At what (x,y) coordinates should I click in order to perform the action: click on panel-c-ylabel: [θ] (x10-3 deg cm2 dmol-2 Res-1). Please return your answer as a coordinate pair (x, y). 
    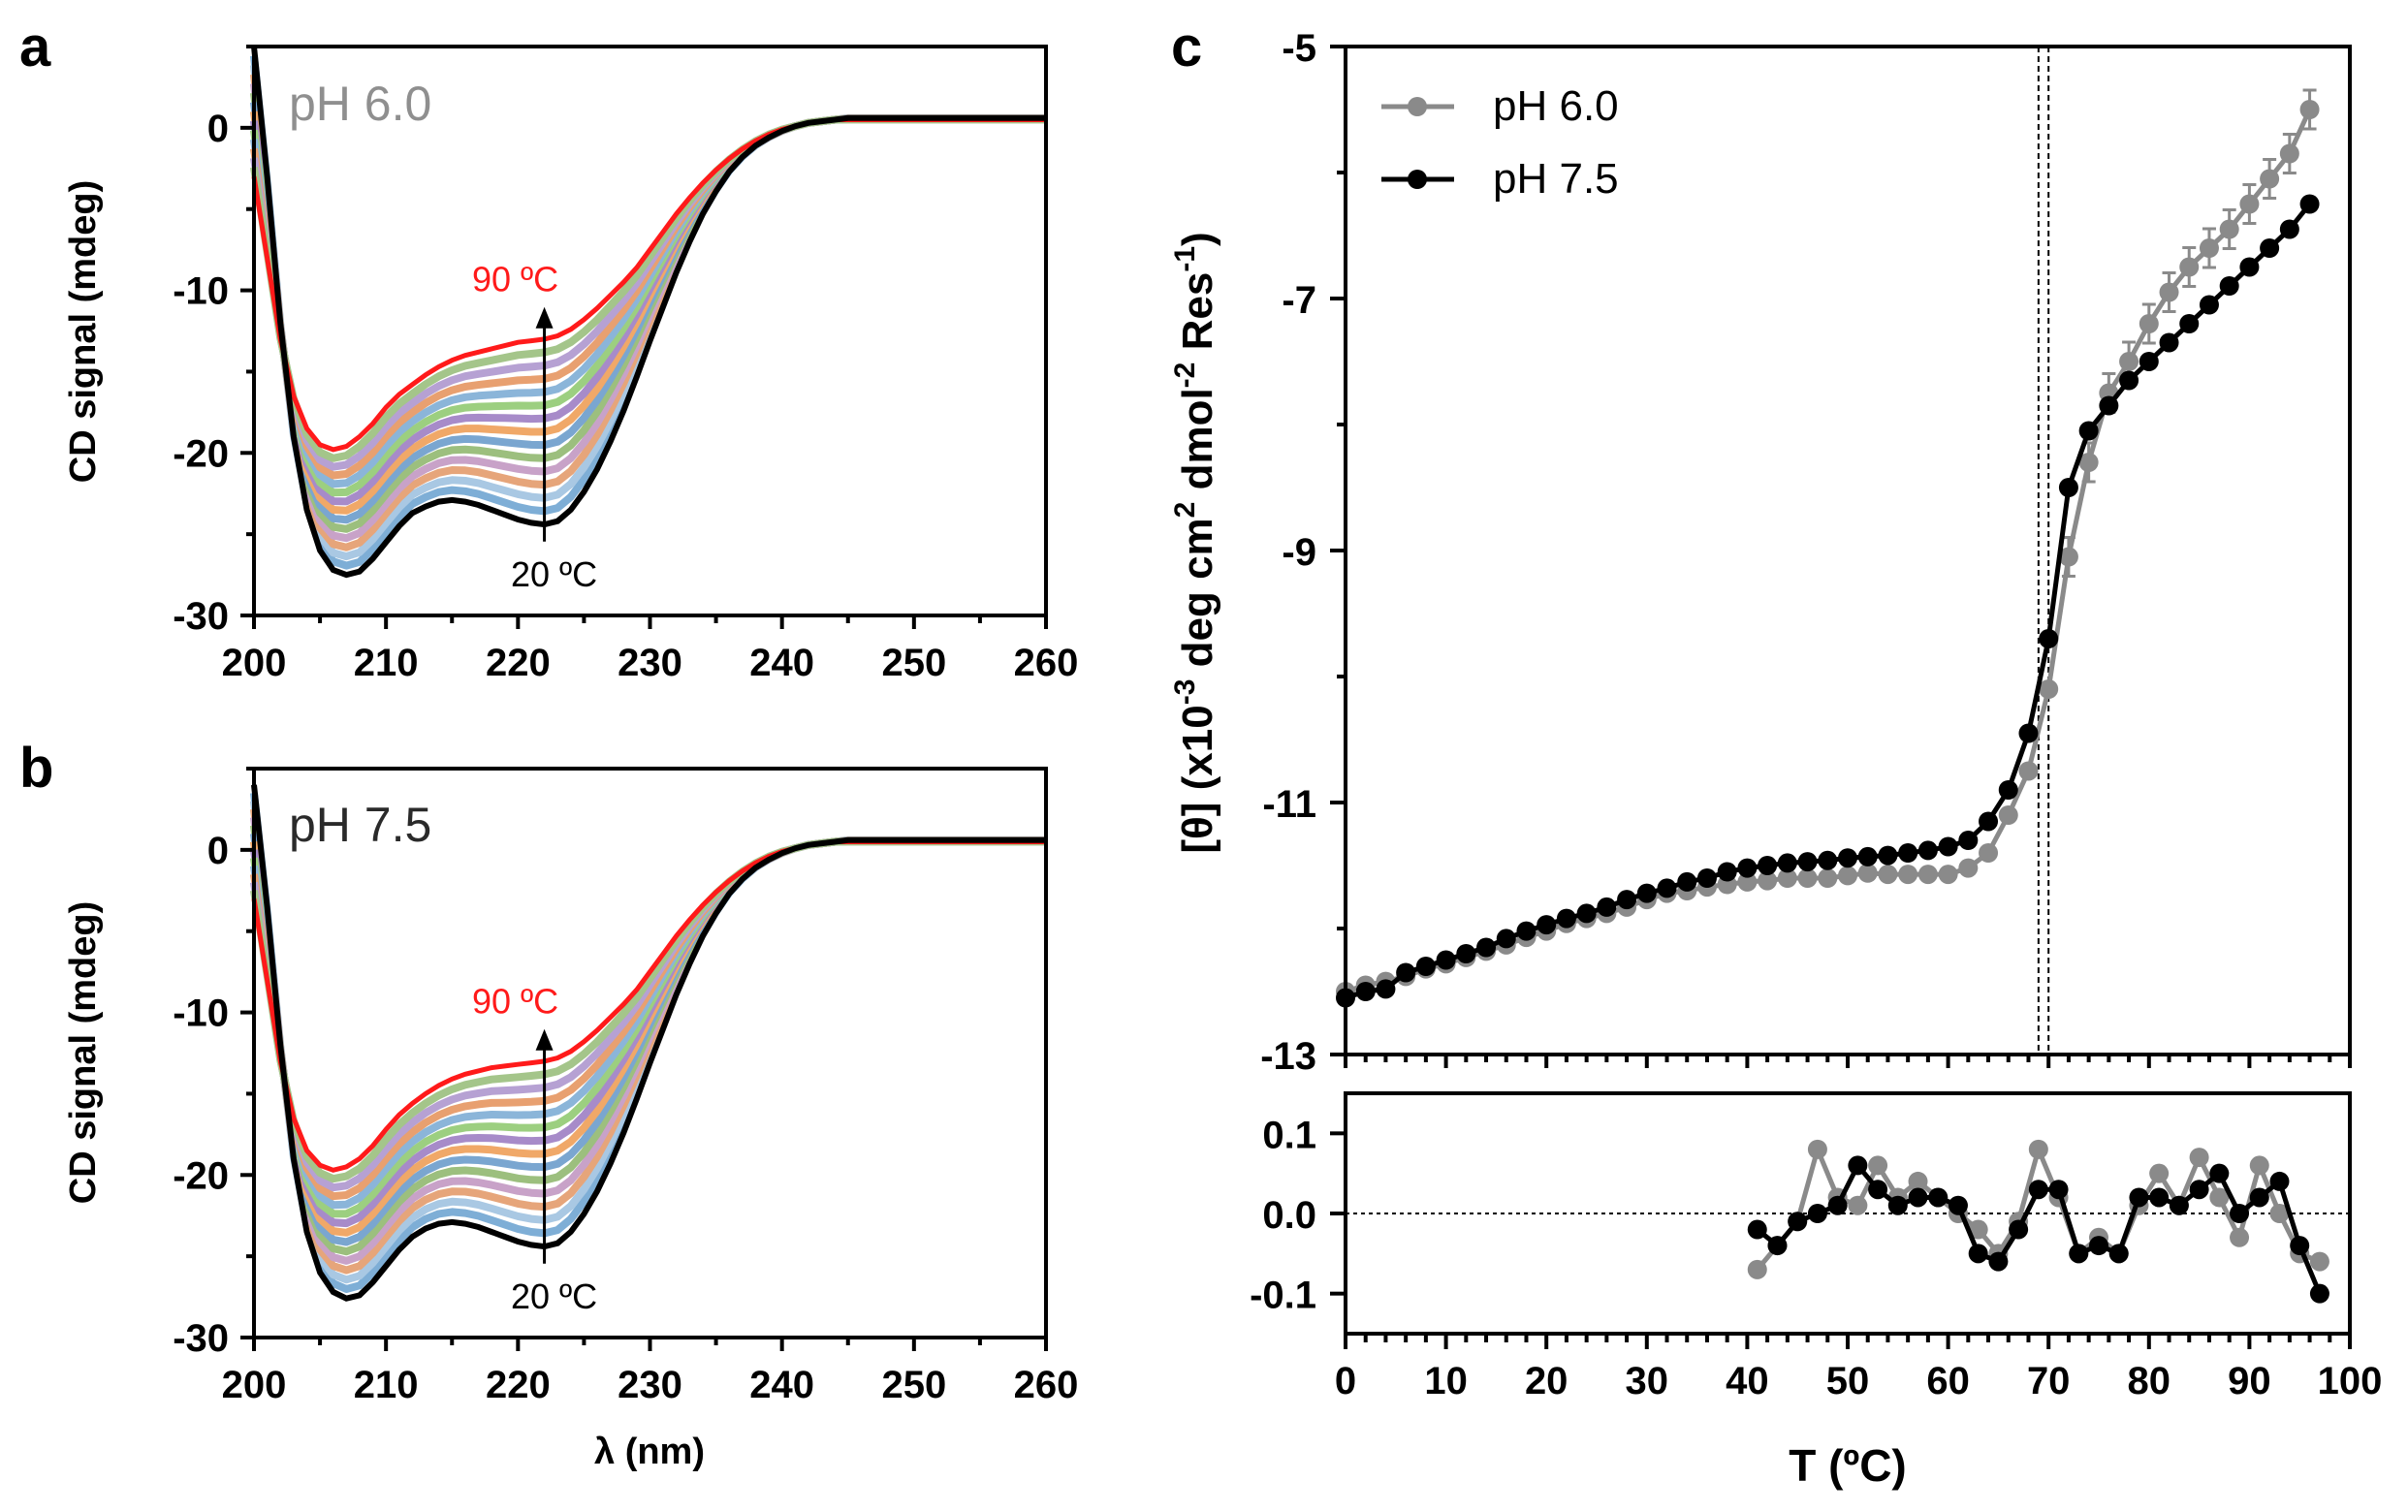
    Looking at the image, I should click on (1195, 543).